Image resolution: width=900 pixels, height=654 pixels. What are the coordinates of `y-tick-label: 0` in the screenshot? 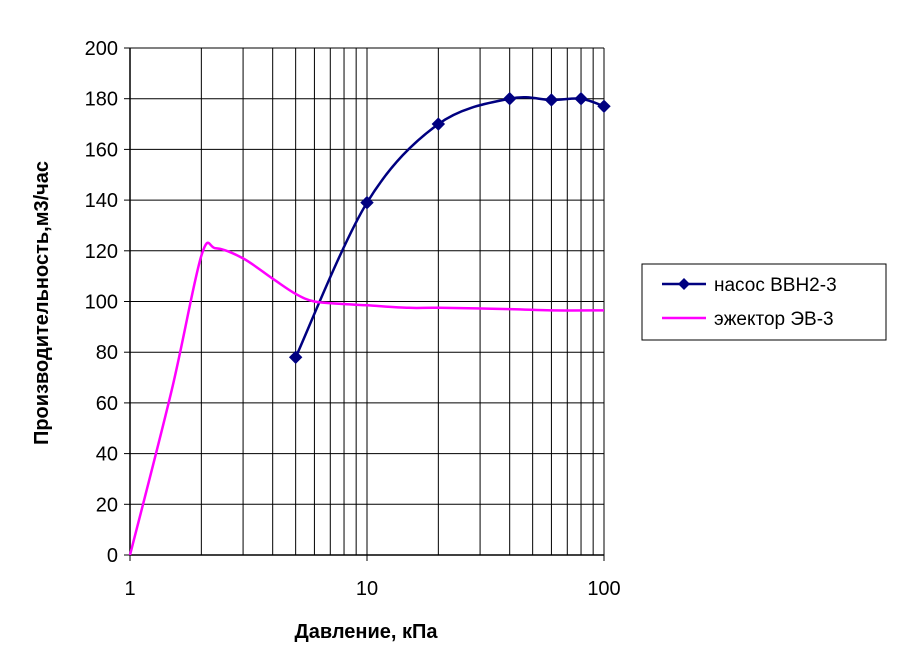 It's located at (112, 556).